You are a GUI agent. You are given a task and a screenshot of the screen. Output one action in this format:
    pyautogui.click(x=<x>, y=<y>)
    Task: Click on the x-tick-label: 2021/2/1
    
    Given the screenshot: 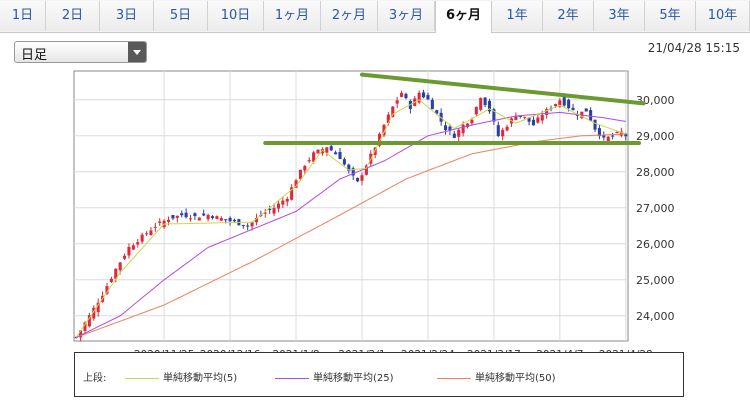 What is the action you would take?
    pyautogui.click(x=361, y=350)
    